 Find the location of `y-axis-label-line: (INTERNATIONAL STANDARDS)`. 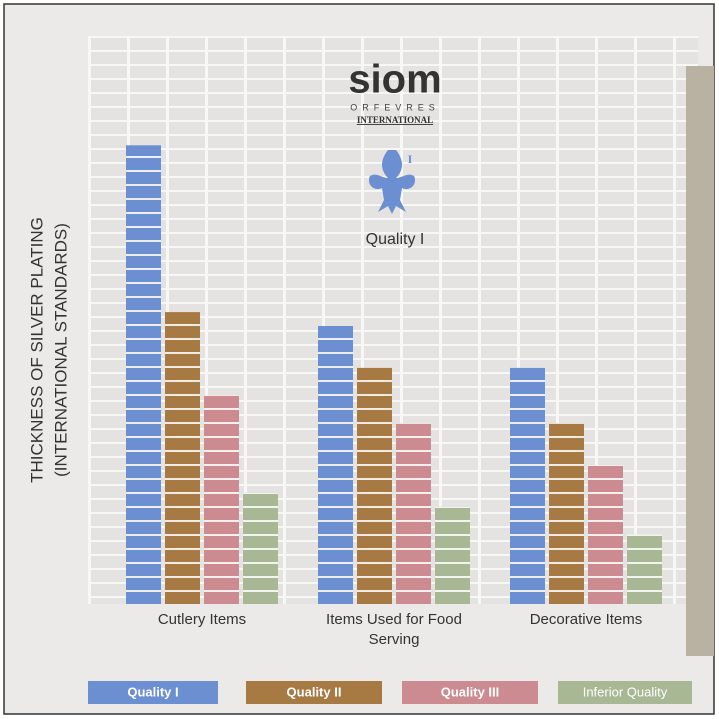

y-axis-label-line: (INTERNATIONAL STANDARDS) is located at coordinates (60, 350).